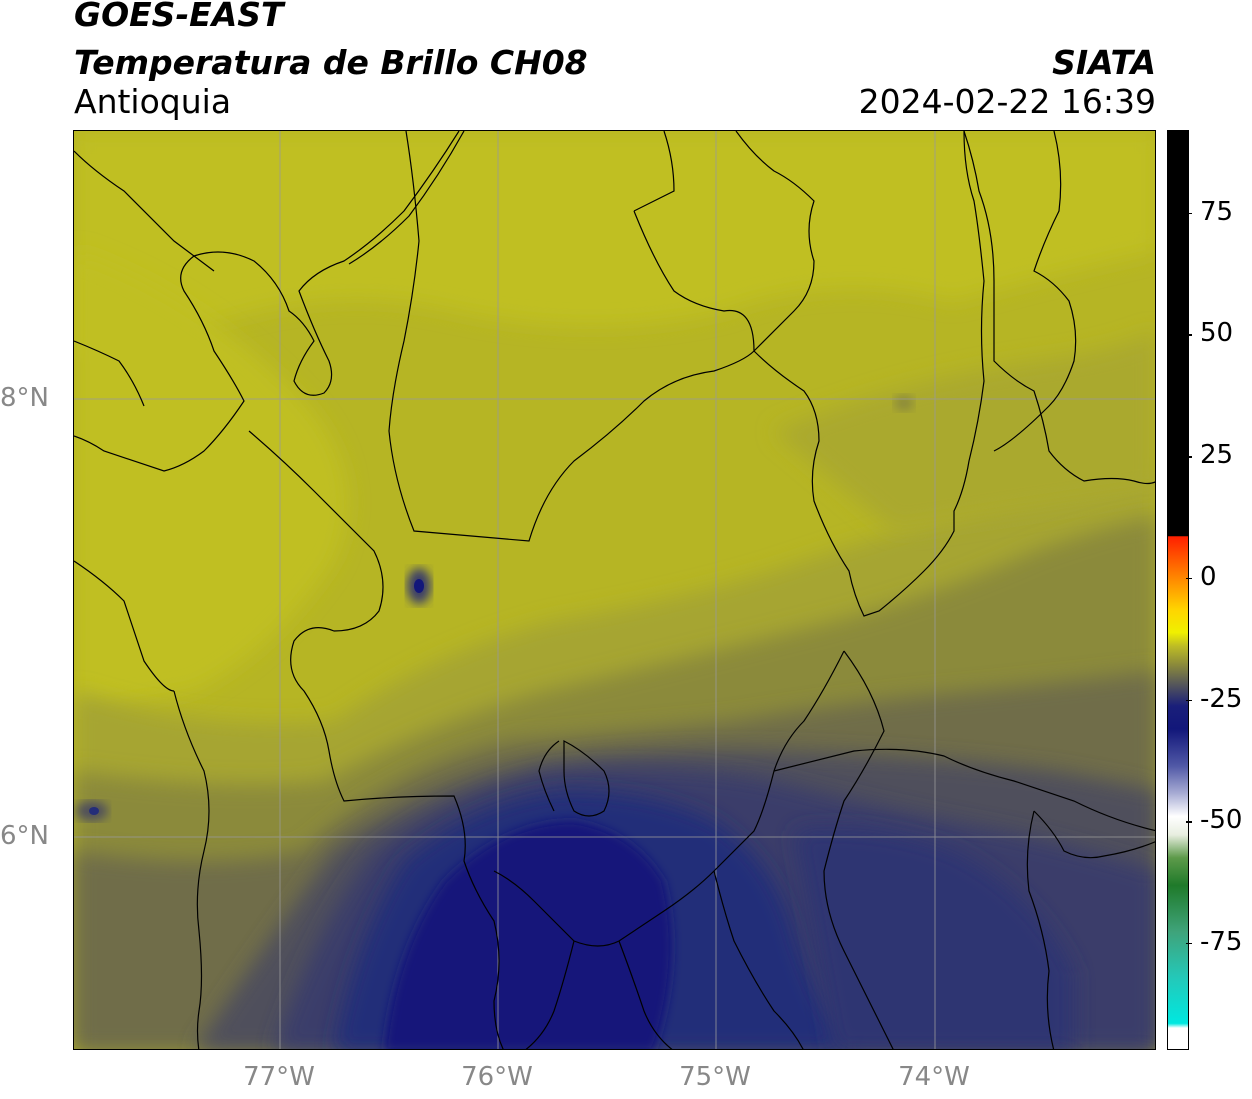 The height and width of the screenshot is (1099, 1252). What do you see at coordinates (211, 481) in the screenshot?
I see `field-bright-west` at bounding box center [211, 481].